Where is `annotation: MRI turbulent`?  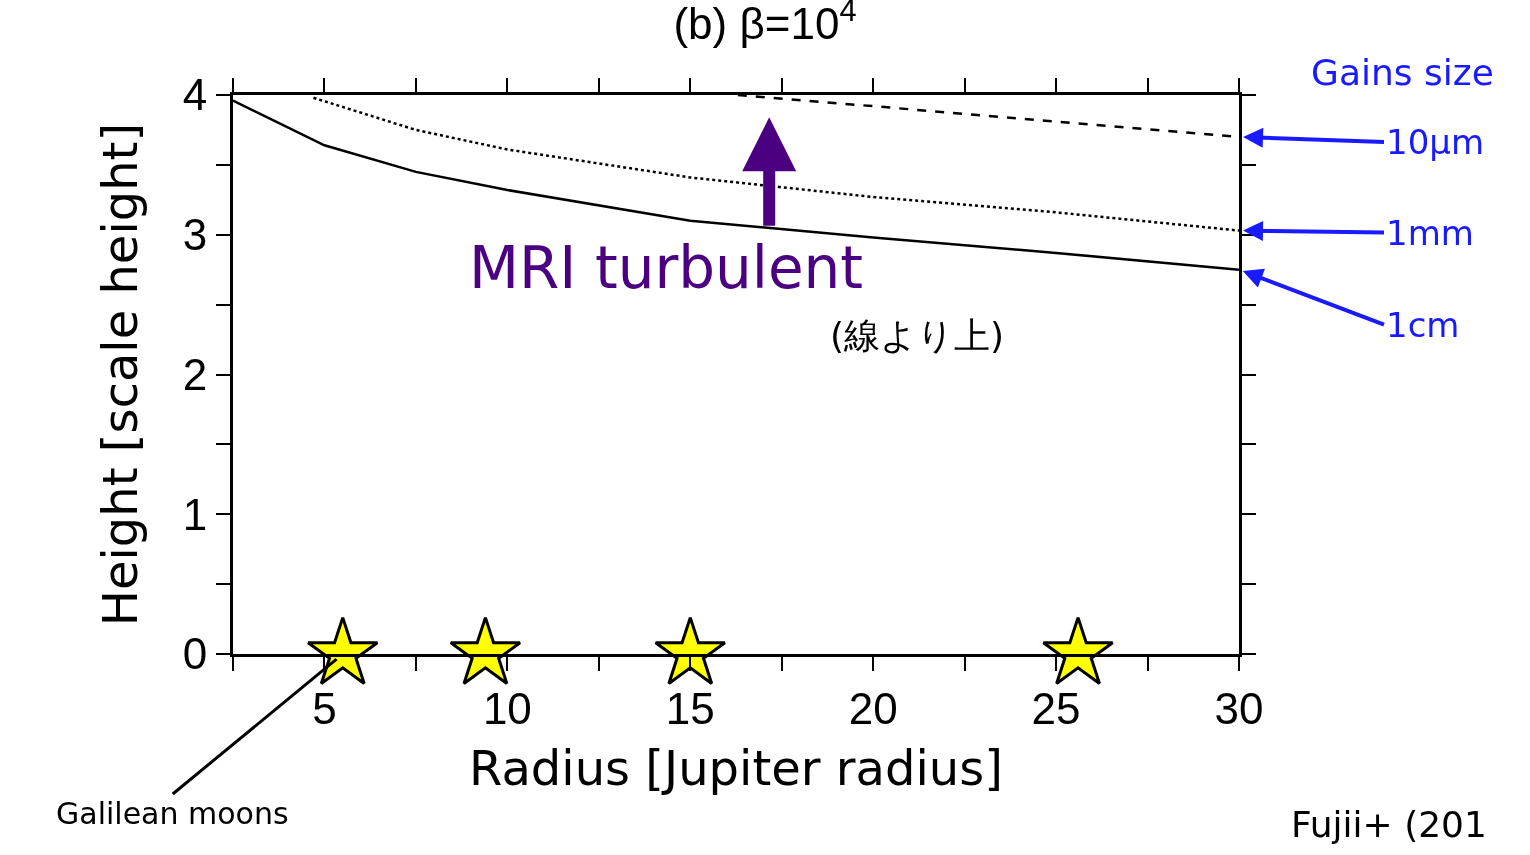 annotation: MRI turbulent is located at coordinates (666, 268).